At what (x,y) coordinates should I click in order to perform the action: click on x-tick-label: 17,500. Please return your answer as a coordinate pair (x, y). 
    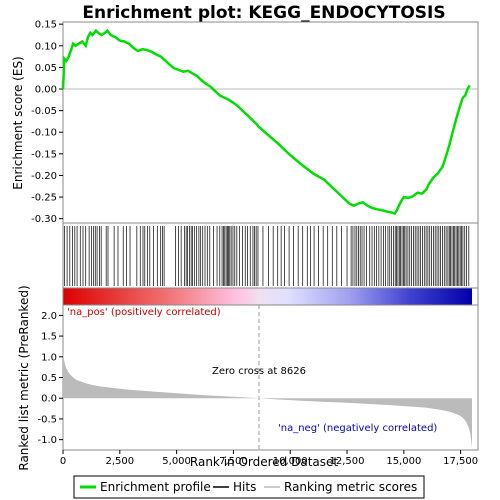
    Looking at the image, I should click on (460, 461).